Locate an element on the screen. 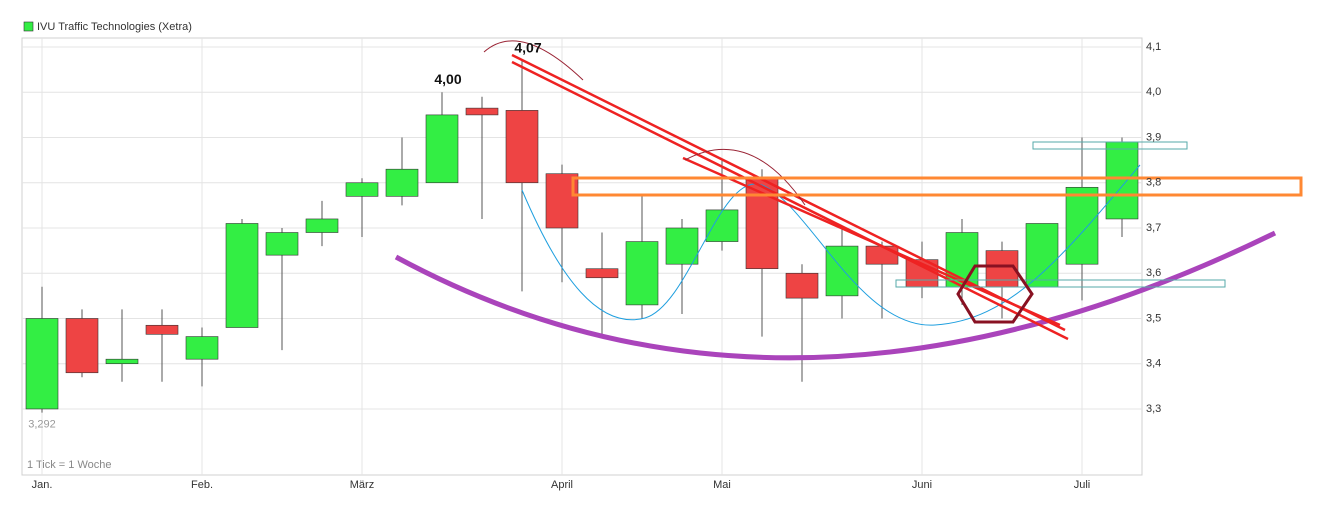 Image resolution: width=1338 pixels, height=516 pixels. y-tick-label: 3,4 is located at coordinates (1153, 364).